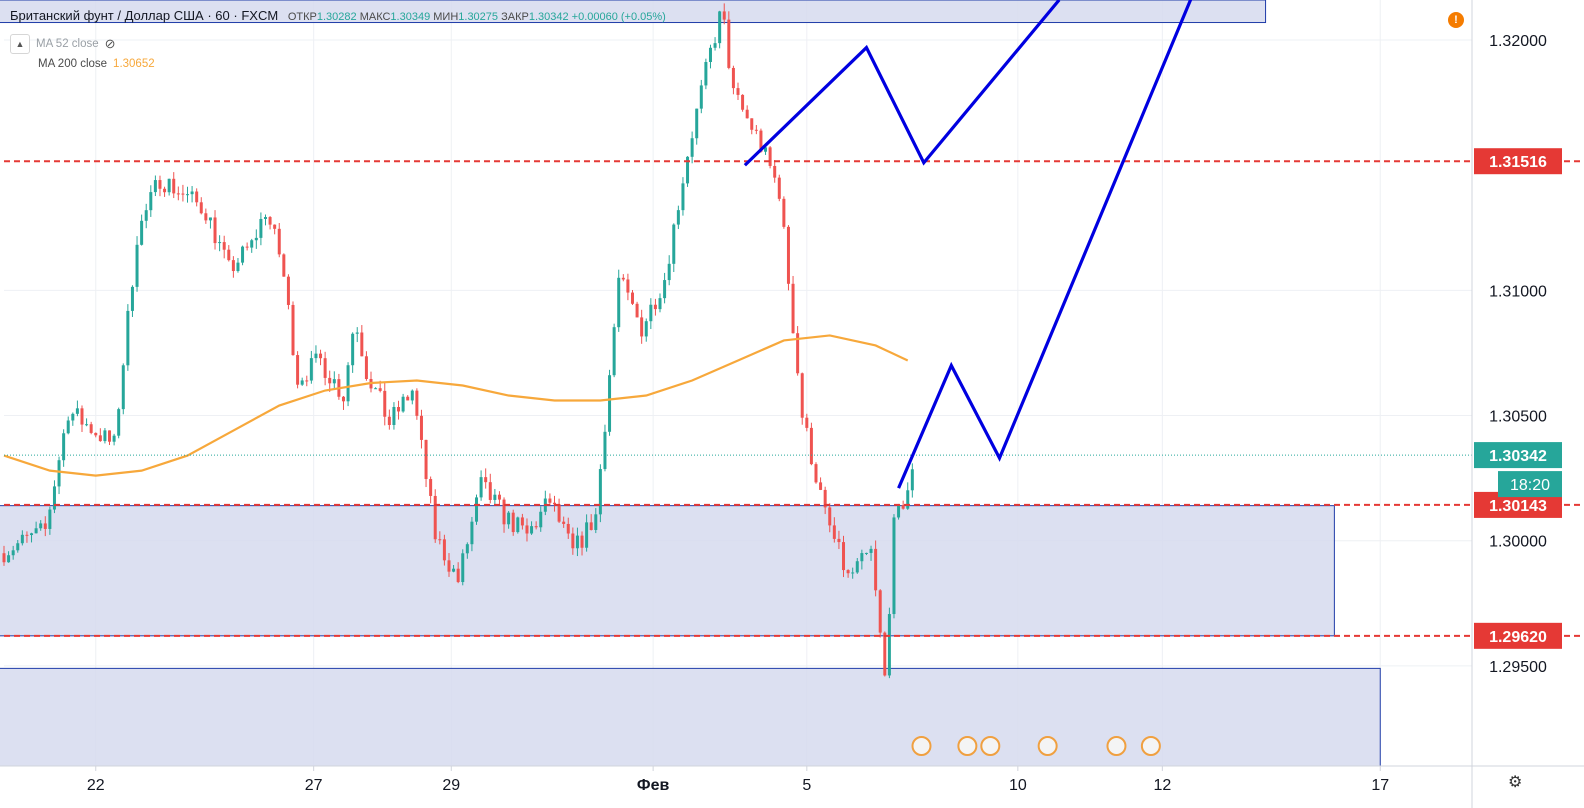  What do you see at coordinates (653, 785) in the screenshot?
I see `time-tick-label: Фев` at bounding box center [653, 785].